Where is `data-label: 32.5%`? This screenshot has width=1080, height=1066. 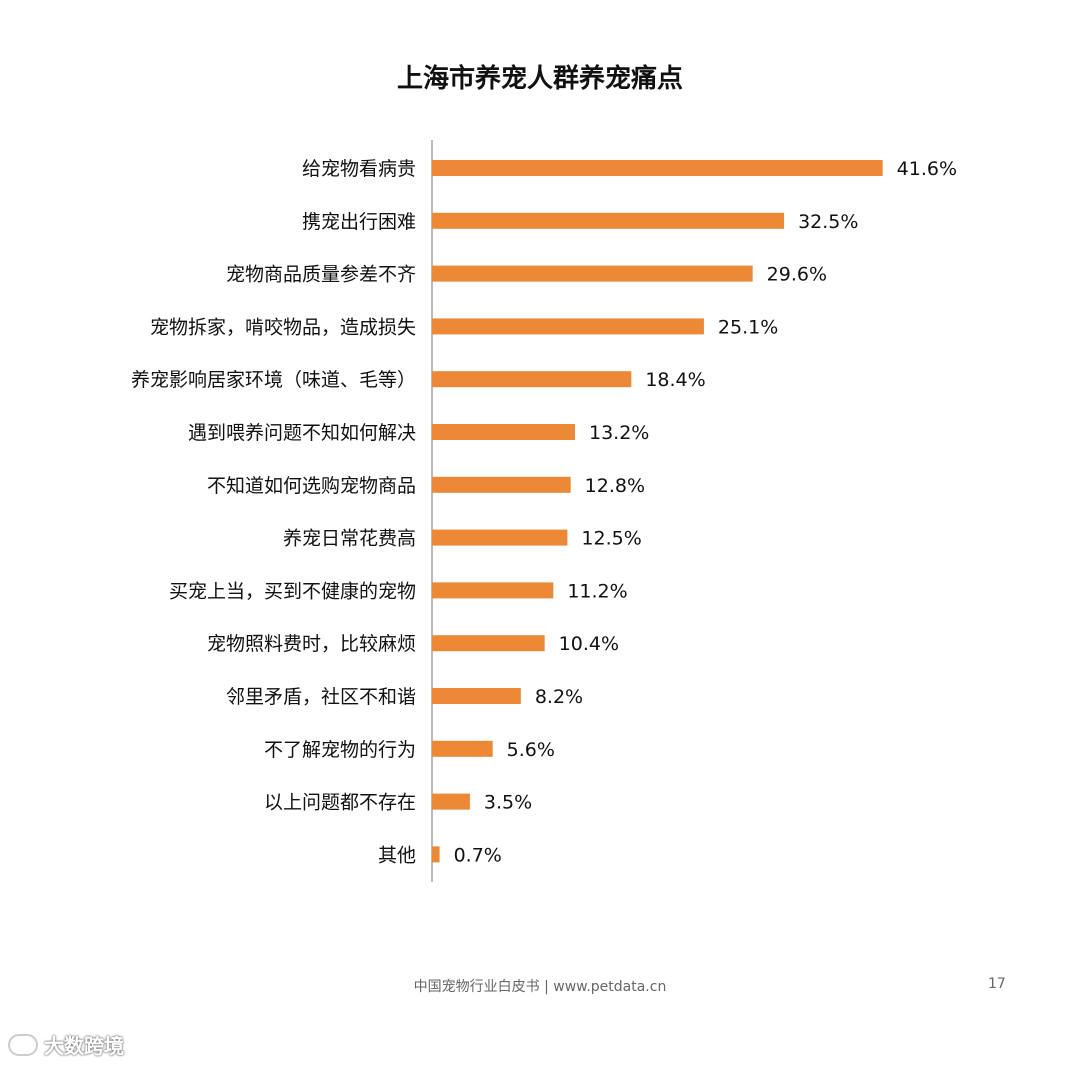 data-label: 32.5% is located at coordinates (828, 222).